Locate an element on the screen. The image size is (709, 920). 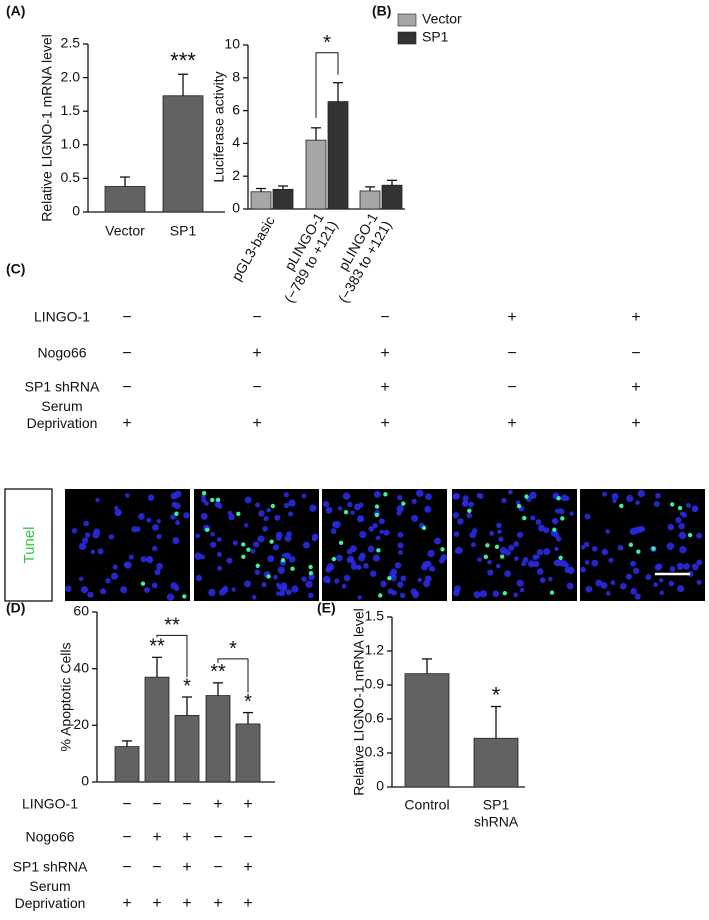
y-tick-label: 1.5 is located at coordinates (71, 110).